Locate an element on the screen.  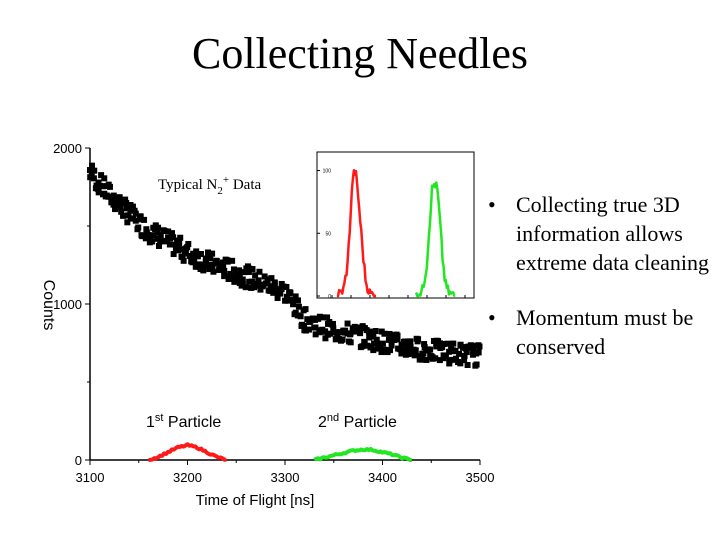
first-particle-peak is located at coordinates (187, 452).